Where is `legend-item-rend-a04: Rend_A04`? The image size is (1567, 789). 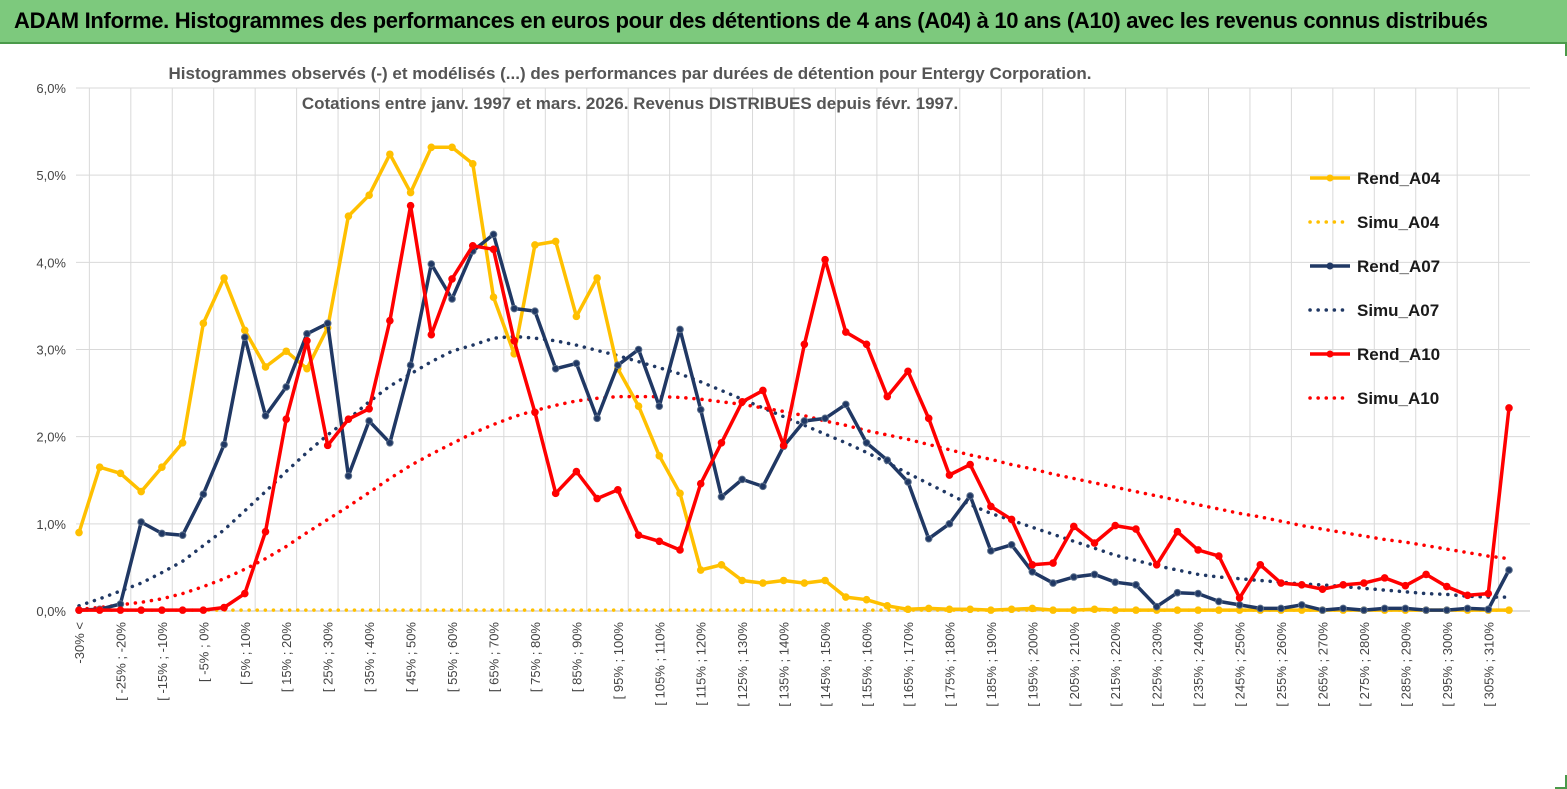
legend-item-rend-a04: Rend_A04 is located at coordinates (1375, 178).